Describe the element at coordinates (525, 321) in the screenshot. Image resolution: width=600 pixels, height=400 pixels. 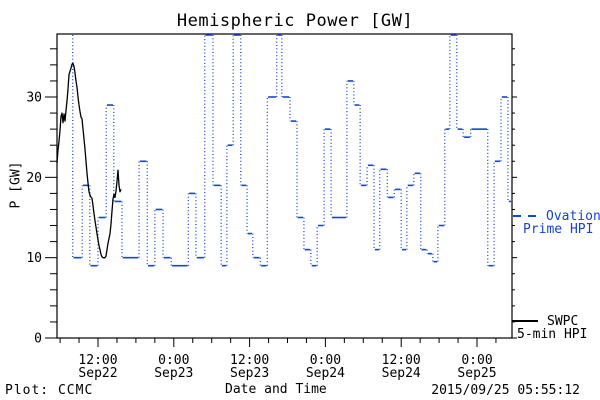
I see `swpc-legend-line-sample` at that location.